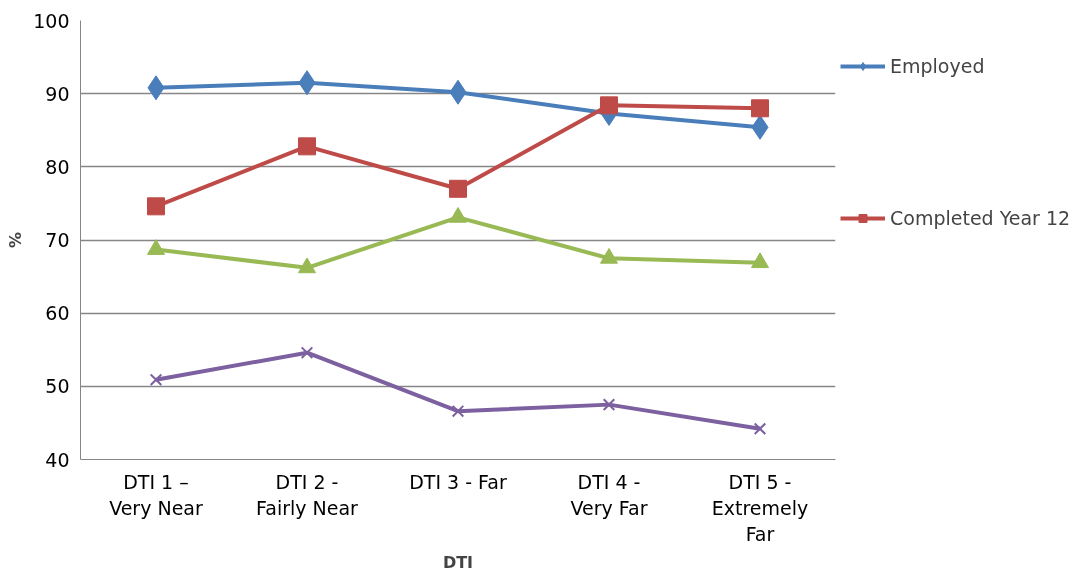 Image resolution: width=1078 pixels, height=582 pixels. What do you see at coordinates (51, 20) in the screenshot?
I see `y-tick-label: 100` at bounding box center [51, 20].